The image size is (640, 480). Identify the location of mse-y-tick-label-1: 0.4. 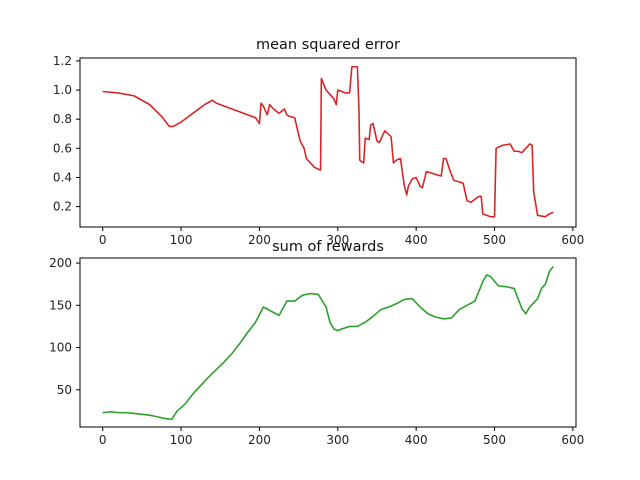
(62, 177).